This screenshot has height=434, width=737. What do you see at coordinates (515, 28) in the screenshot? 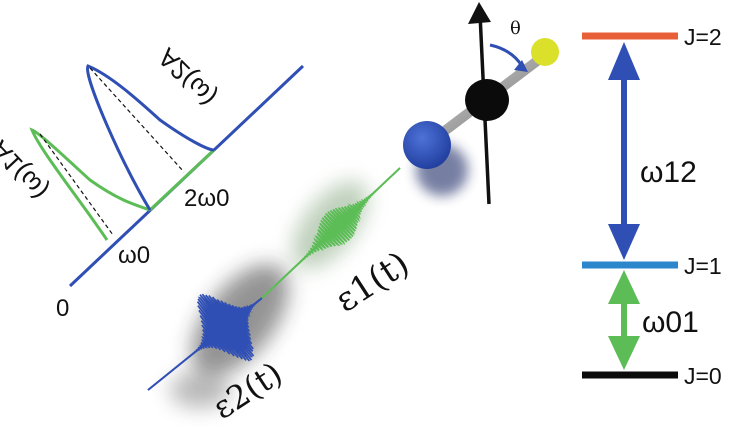
I see `theta-label: θ` at bounding box center [515, 28].